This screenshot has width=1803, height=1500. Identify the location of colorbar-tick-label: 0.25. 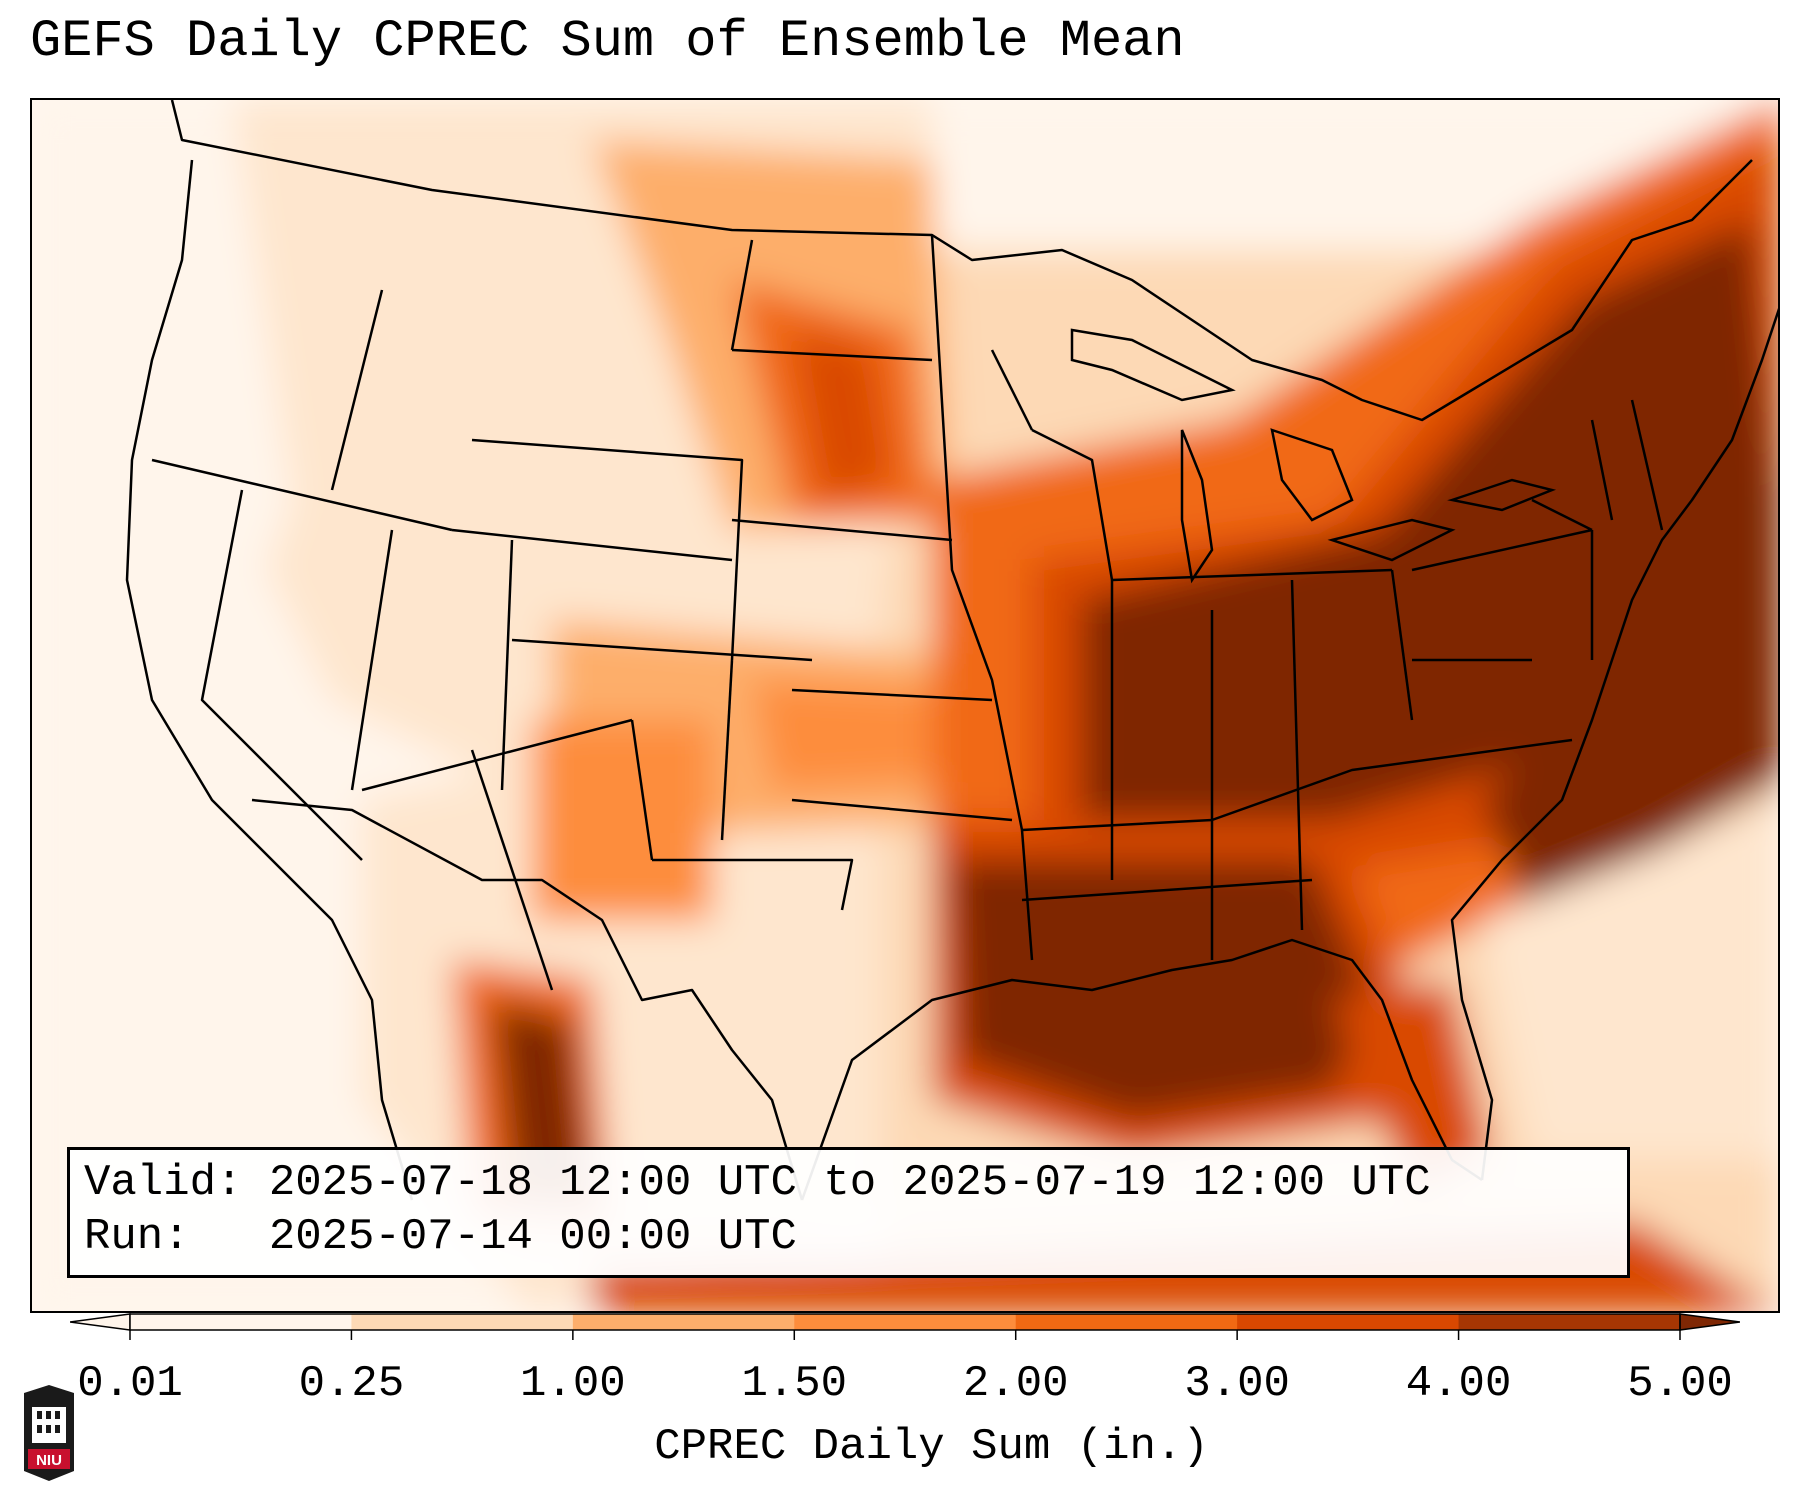
(351, 1384).